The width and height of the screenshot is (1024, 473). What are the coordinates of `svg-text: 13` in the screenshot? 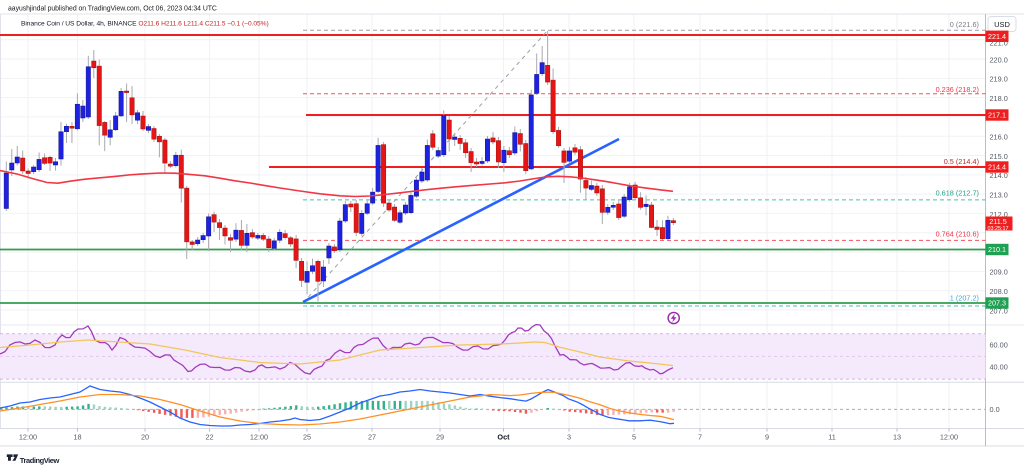 It's located at (897, 437).